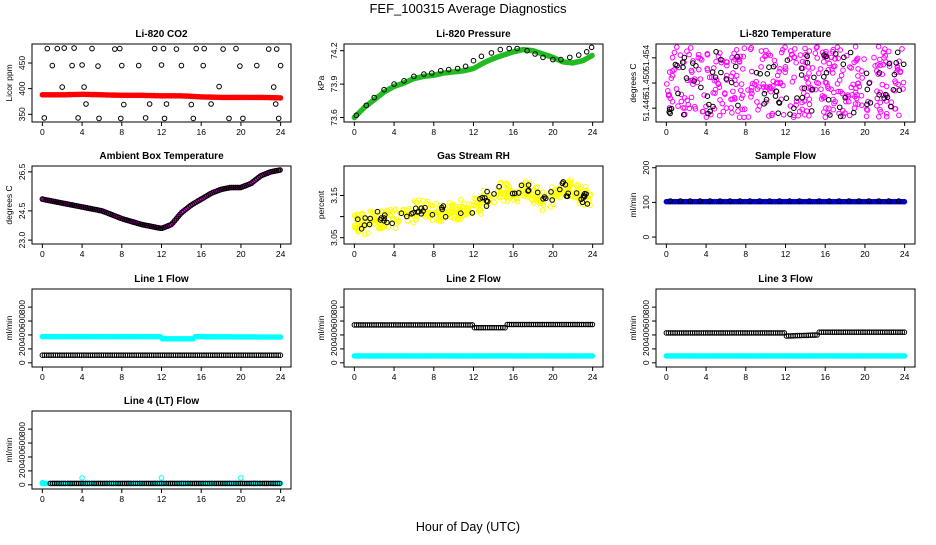  I want to click on y-tick-label: 600, so click(22, 321).